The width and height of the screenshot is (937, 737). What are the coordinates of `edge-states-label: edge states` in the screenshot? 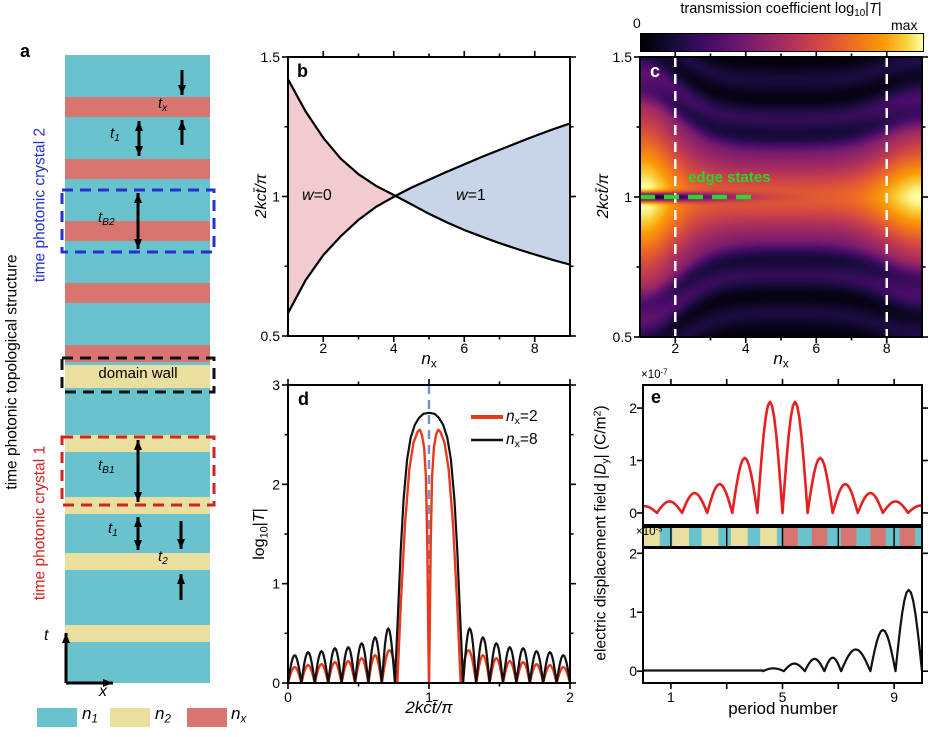 It's located at (729, 177).